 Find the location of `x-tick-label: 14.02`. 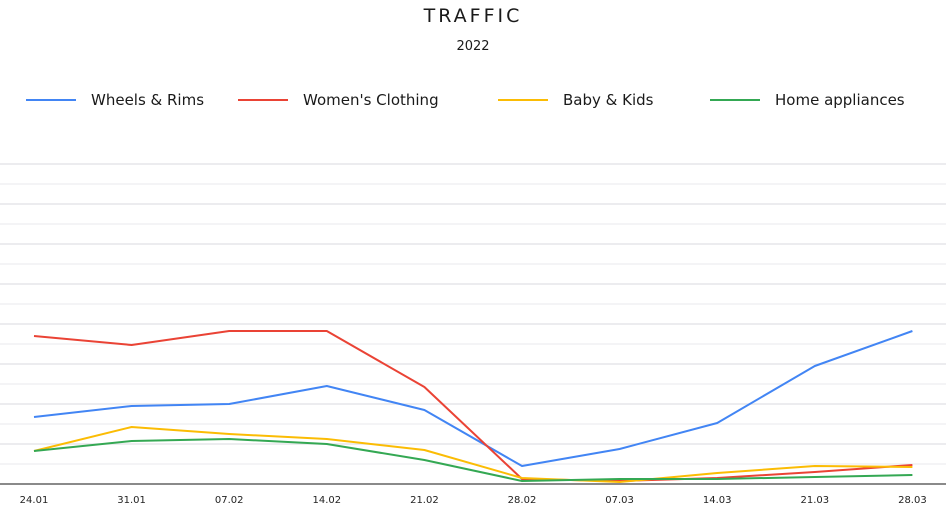

x-tick-label: 14.02 is located at coordinates (326, 500).